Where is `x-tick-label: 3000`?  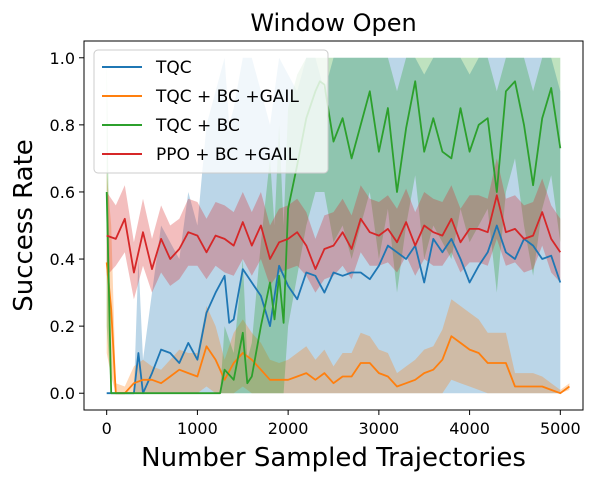 x-tick-label: 3000 is located at coordinates (379, 428).